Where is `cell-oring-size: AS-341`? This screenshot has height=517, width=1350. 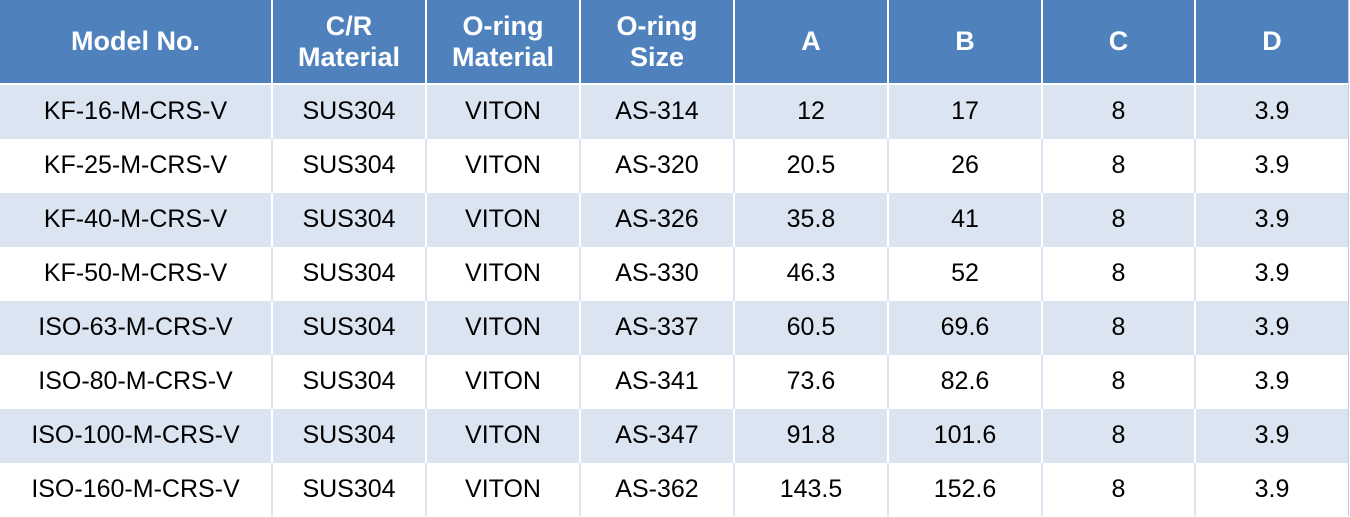 cell-oring-size: AS-341 is located at coordinates (657, 380).